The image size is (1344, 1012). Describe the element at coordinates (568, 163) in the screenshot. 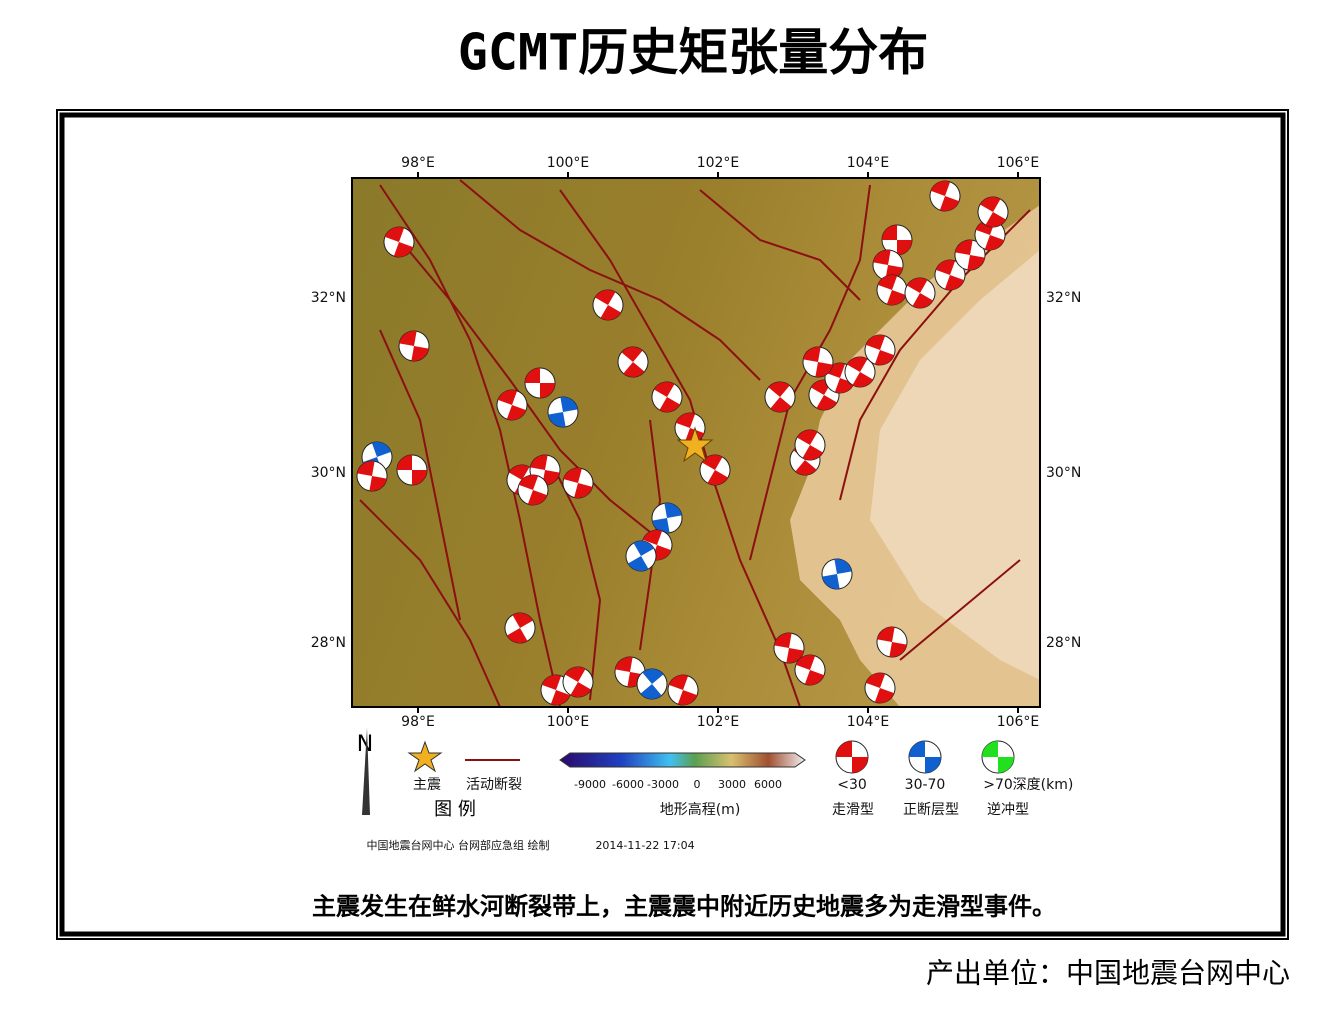

I see `lon-label-top: 100°E` at that location.